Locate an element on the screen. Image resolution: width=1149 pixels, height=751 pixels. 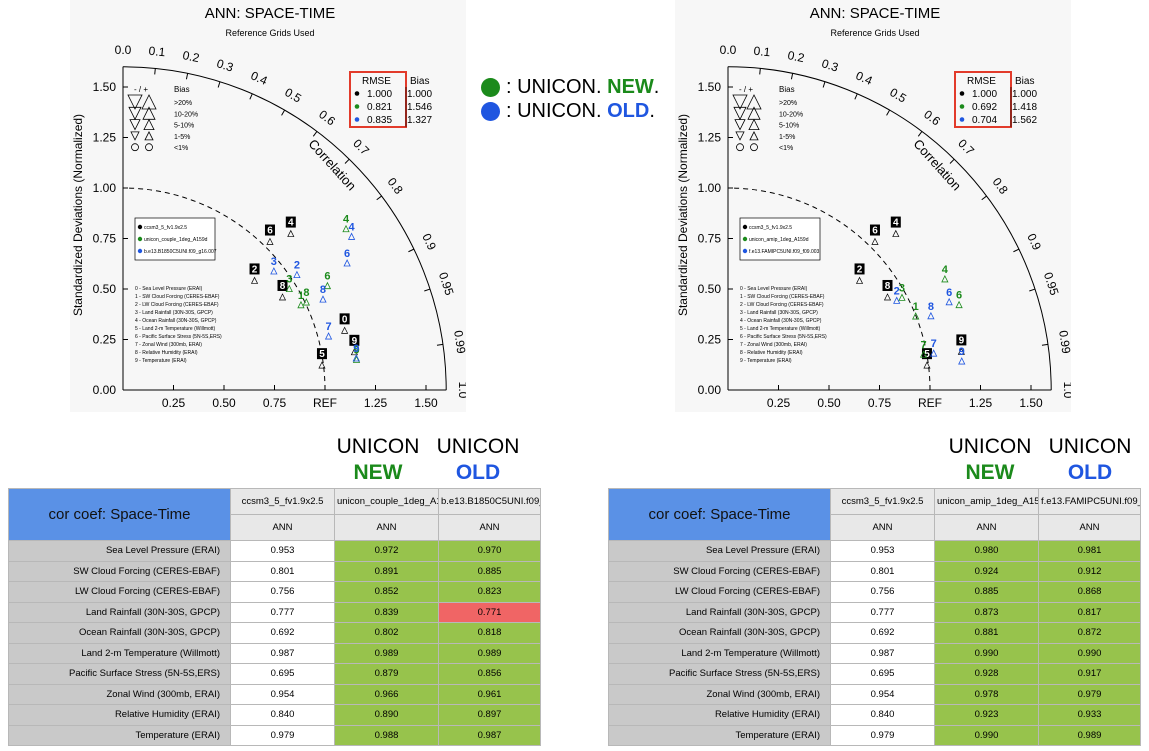
variable-label: 4 - Ocean Rainfall (30N-30S, GPCP) is located at coordinates (176, 321).